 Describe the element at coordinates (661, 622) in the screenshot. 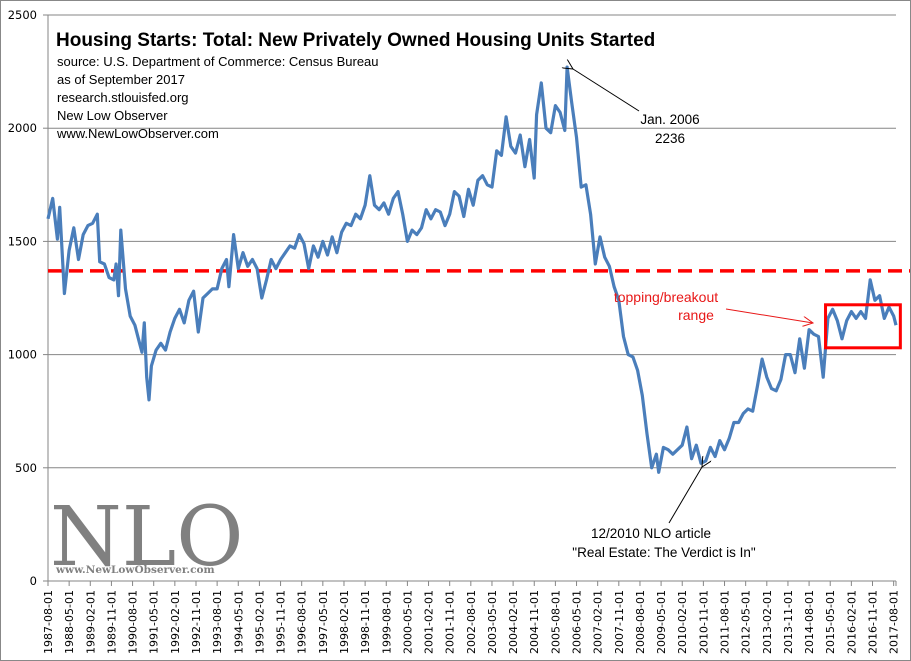

I see `x-tick-label: 2009-05-01` at that location.